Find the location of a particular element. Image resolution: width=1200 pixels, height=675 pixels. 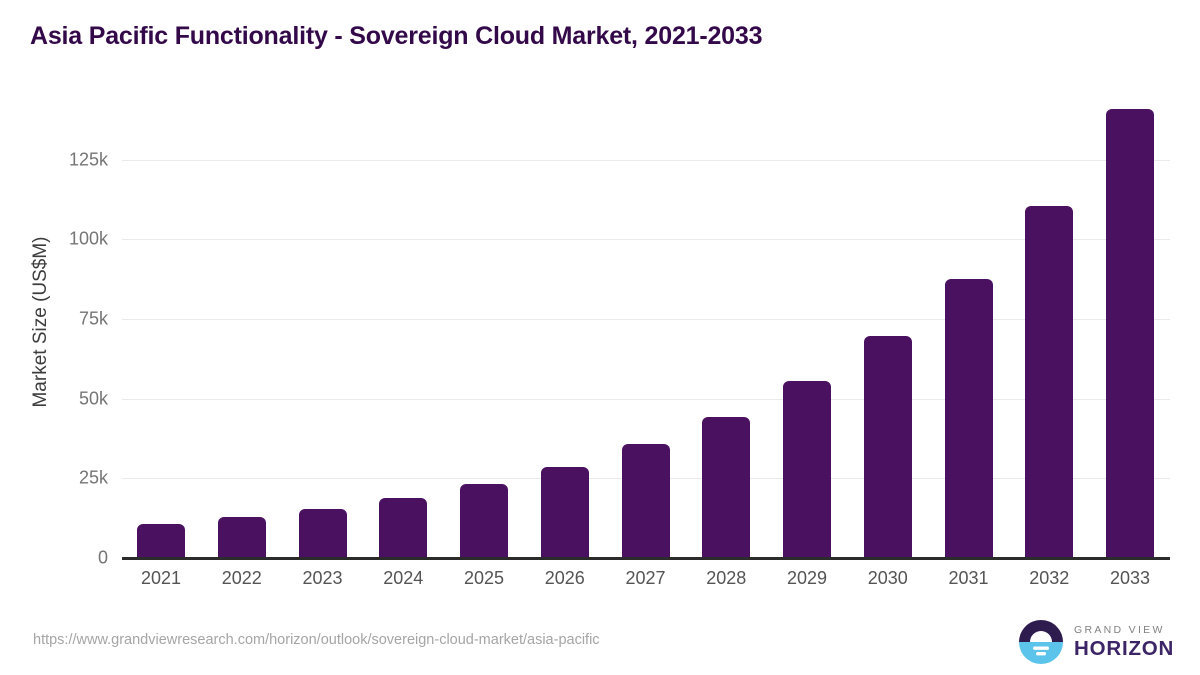

x-tick-label-2031: 2031 is located at coordinates (968, 578).